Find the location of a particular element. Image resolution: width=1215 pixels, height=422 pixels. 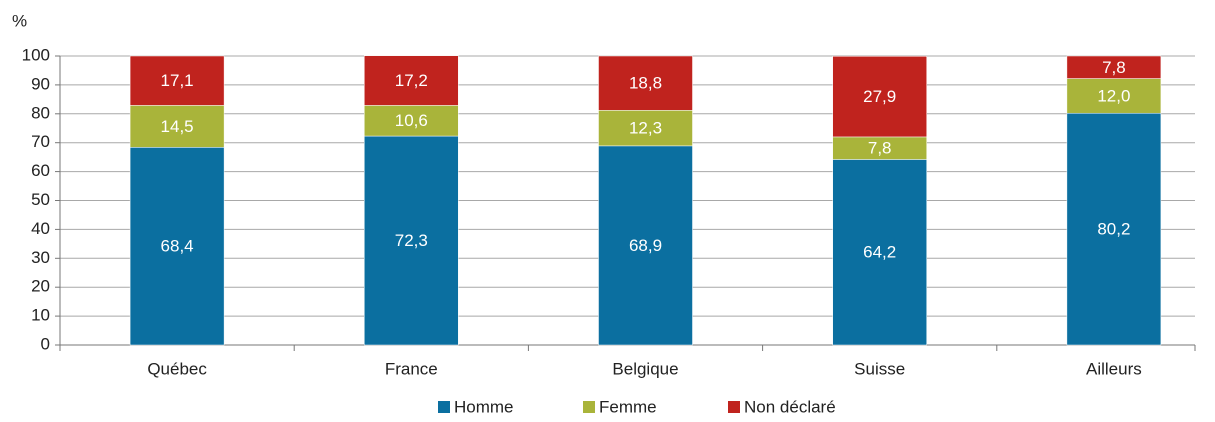

x-tick-label: Belgique is located at coordinates (645, 368).